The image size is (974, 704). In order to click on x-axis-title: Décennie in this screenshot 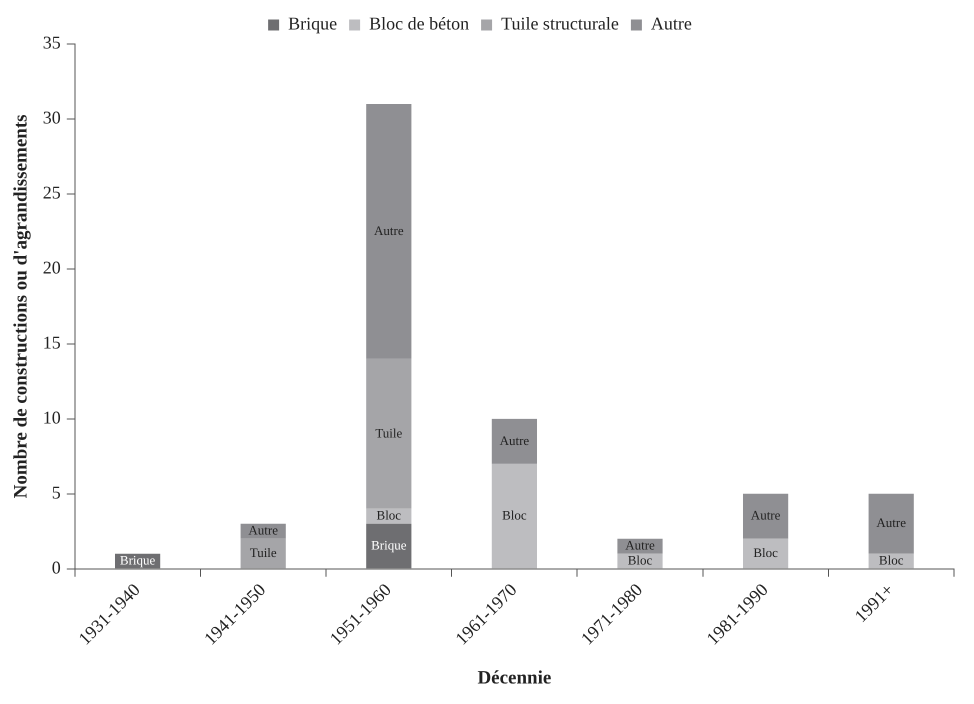, I will do `click(514, 678)`.